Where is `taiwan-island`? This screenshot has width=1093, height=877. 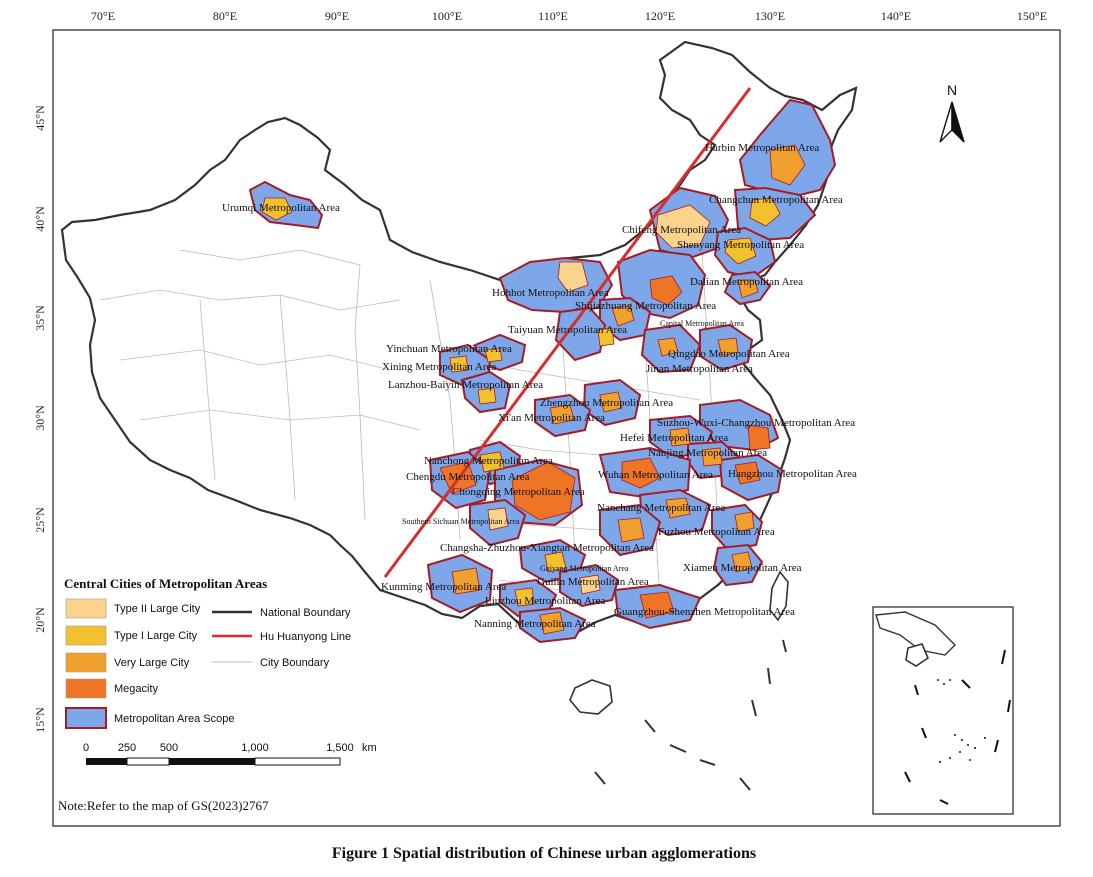 taiwan-island is located at coordinates (779, 596).